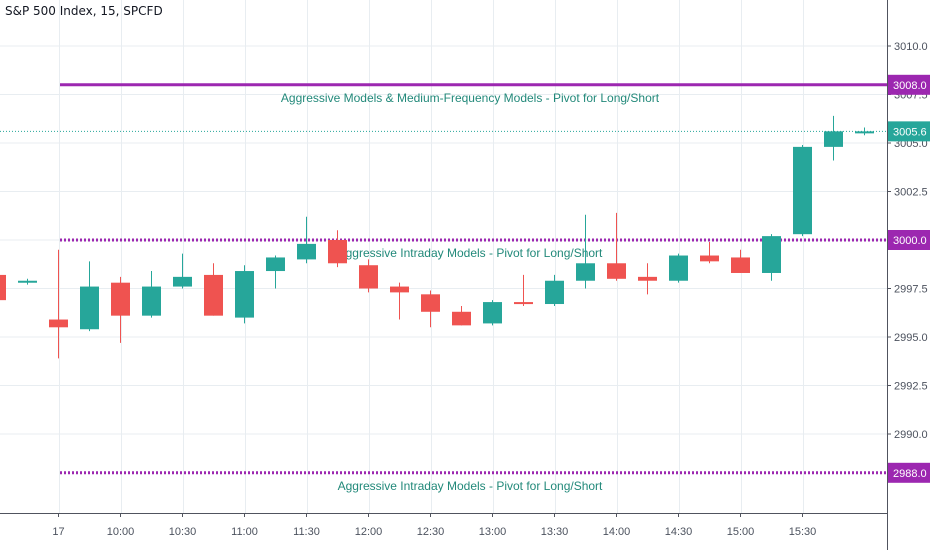 This screenshot has width=932, height=550. I want to click on pivot-price-label-text: 2988.0, so click(910, 474).